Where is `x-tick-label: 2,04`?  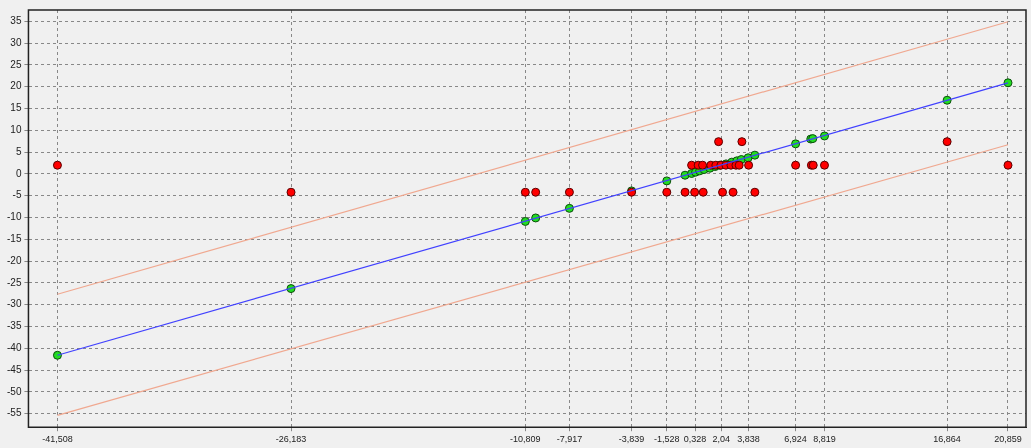
x-tick-label: 2,04 is located at coordinates (721, 439).